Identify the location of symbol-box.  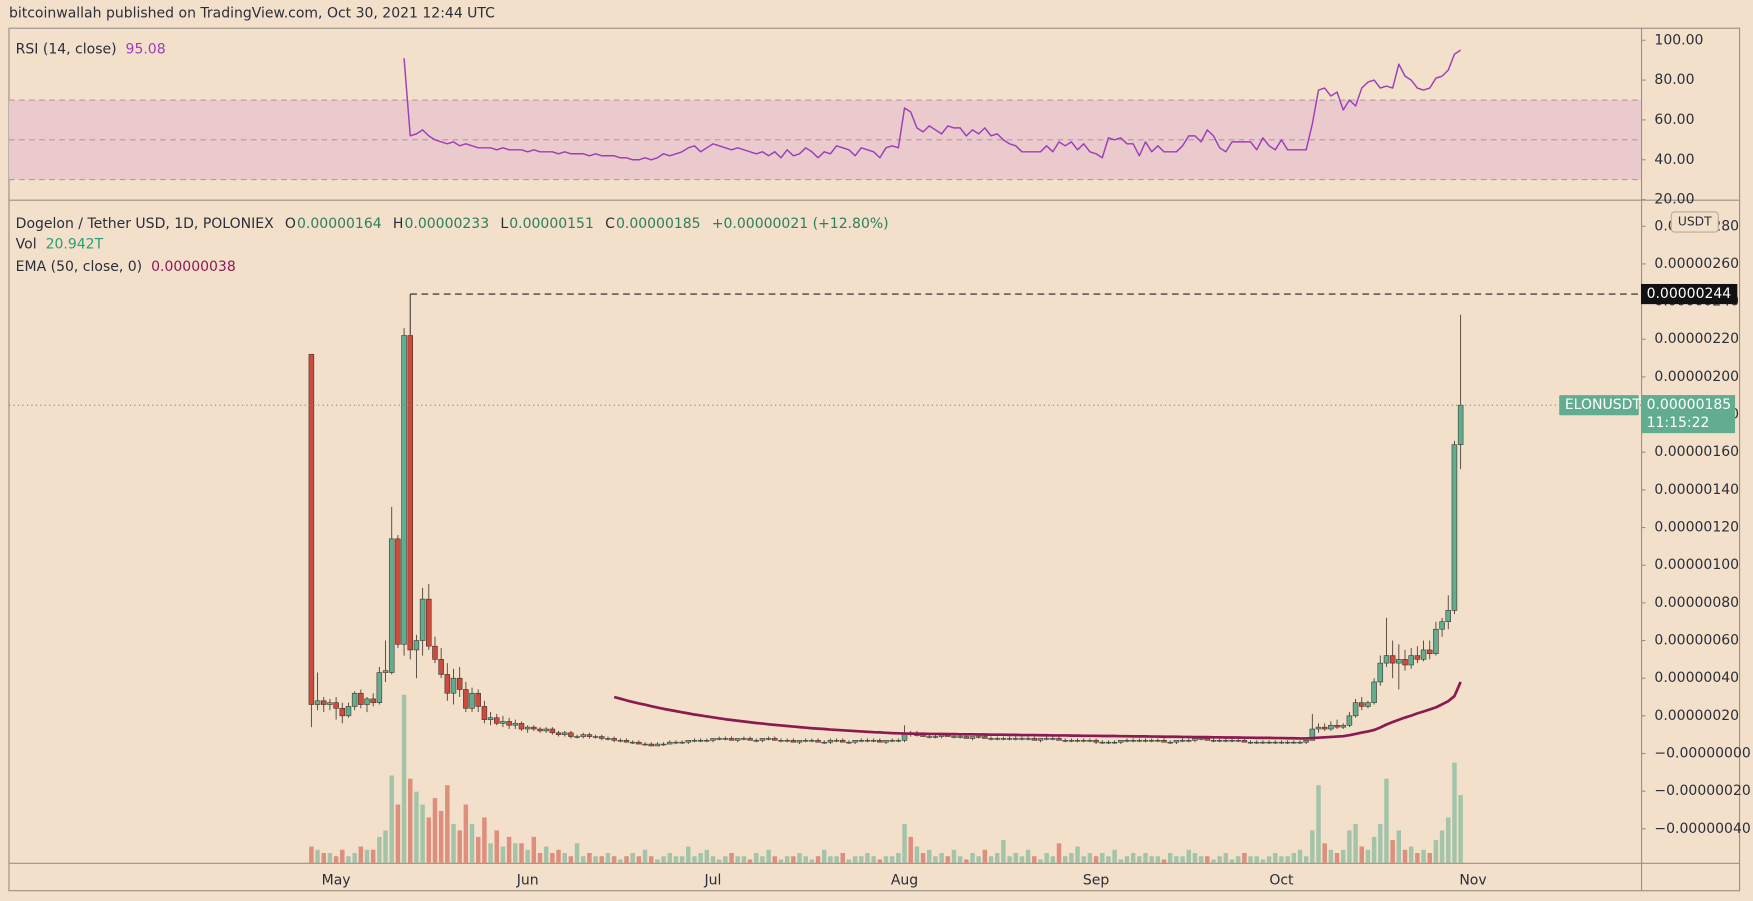
(1599, 405).